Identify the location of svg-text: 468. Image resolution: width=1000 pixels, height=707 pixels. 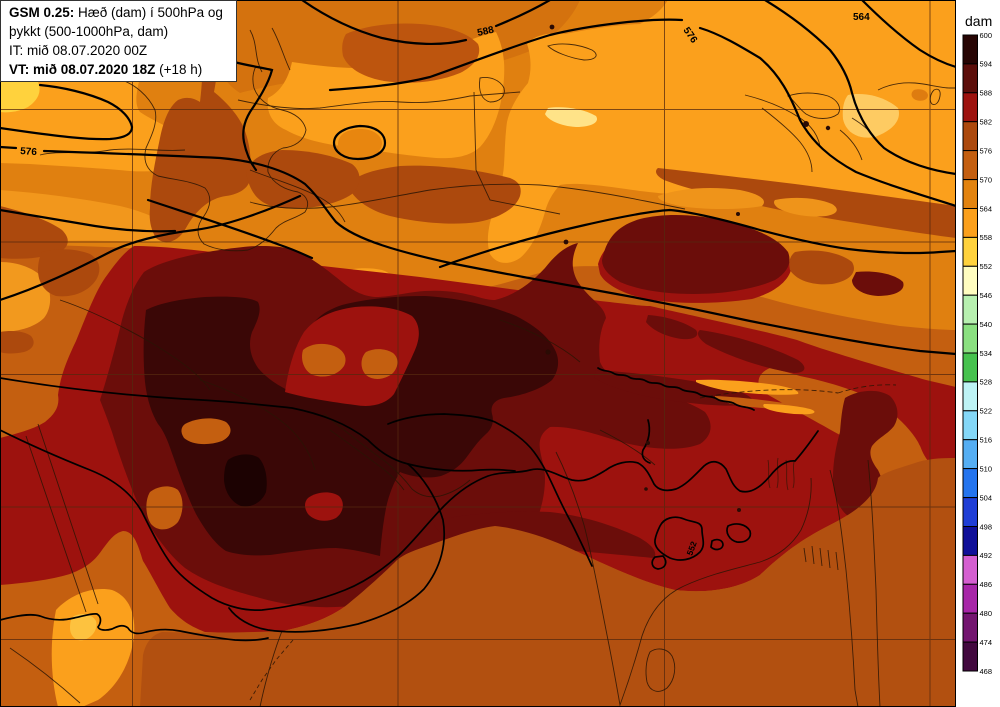
(986, 671).